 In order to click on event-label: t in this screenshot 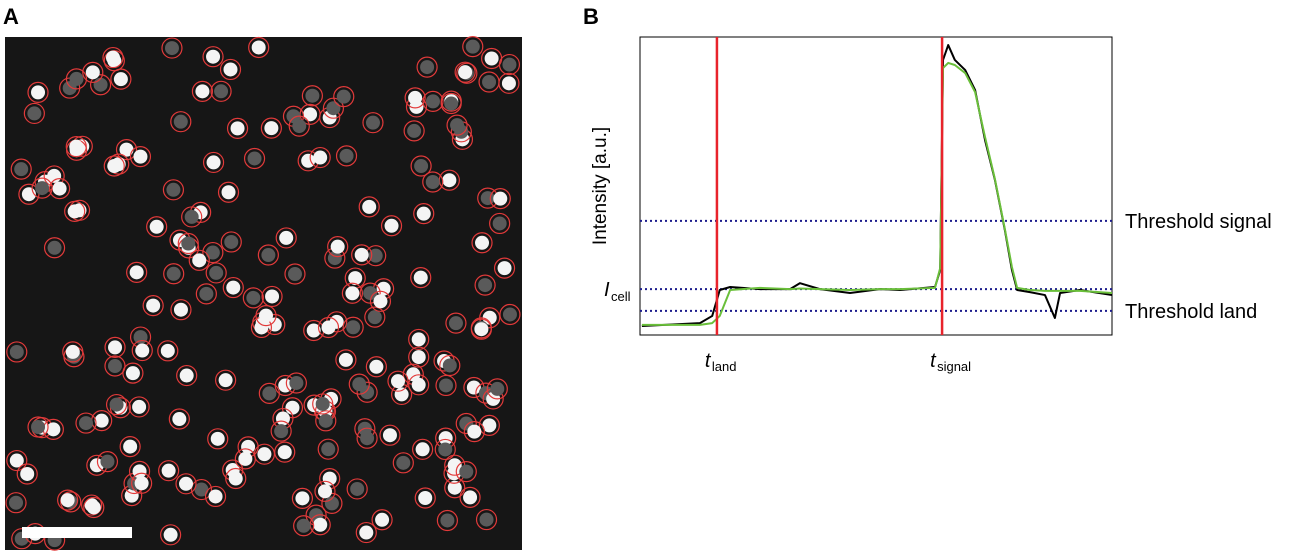, I will do `click(708, 361)`.